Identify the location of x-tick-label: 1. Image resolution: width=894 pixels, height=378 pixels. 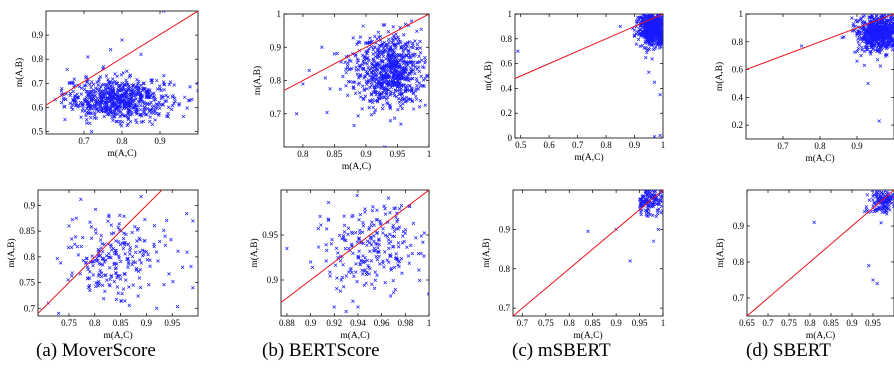
(429, 154).